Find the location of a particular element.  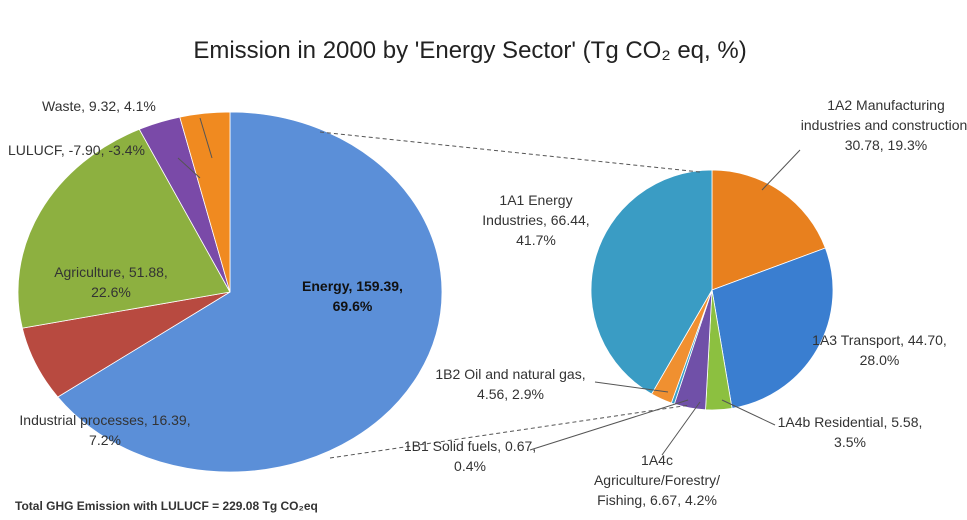

data-label: 1A1 Energy Industries, 66.44, 41.7% is located at coordinates (536, 220).